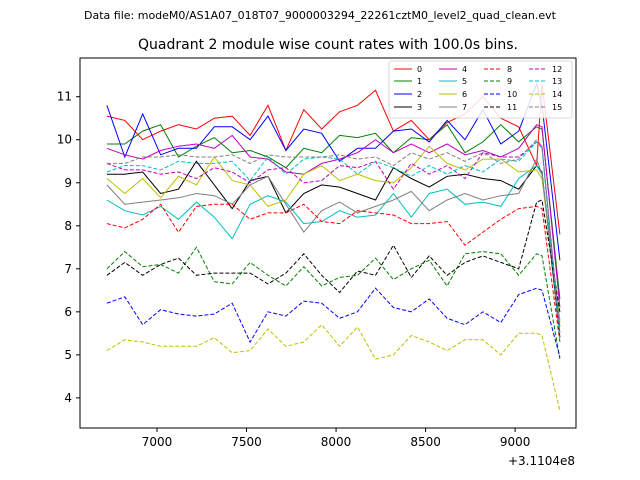 The height and width of the screenshot is (480, 640). Describe the element at coordinates (557, 94) in the screenshot. I see `legend-label-14: 14` at that location.